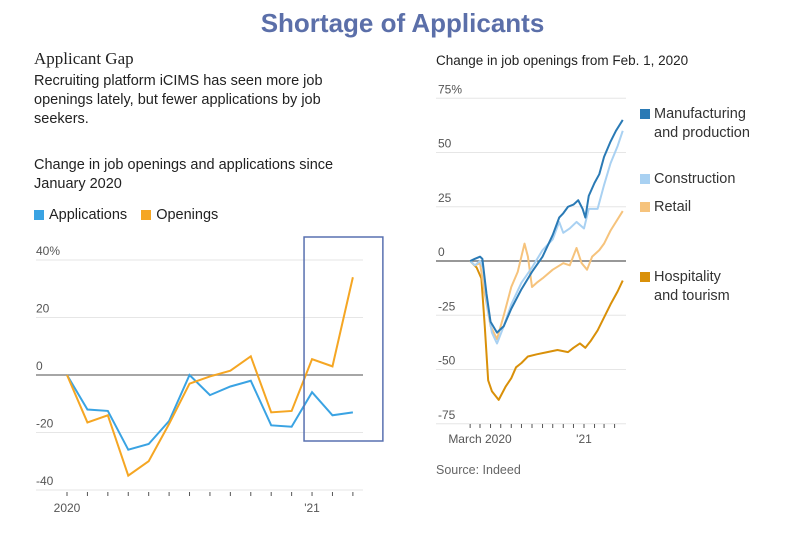 The height and width of the screenshot is (540, 805). What do you see at coordinates (645, 179) in the screenshot?
I see `construction-swatch` at bounding box center [645, 179].